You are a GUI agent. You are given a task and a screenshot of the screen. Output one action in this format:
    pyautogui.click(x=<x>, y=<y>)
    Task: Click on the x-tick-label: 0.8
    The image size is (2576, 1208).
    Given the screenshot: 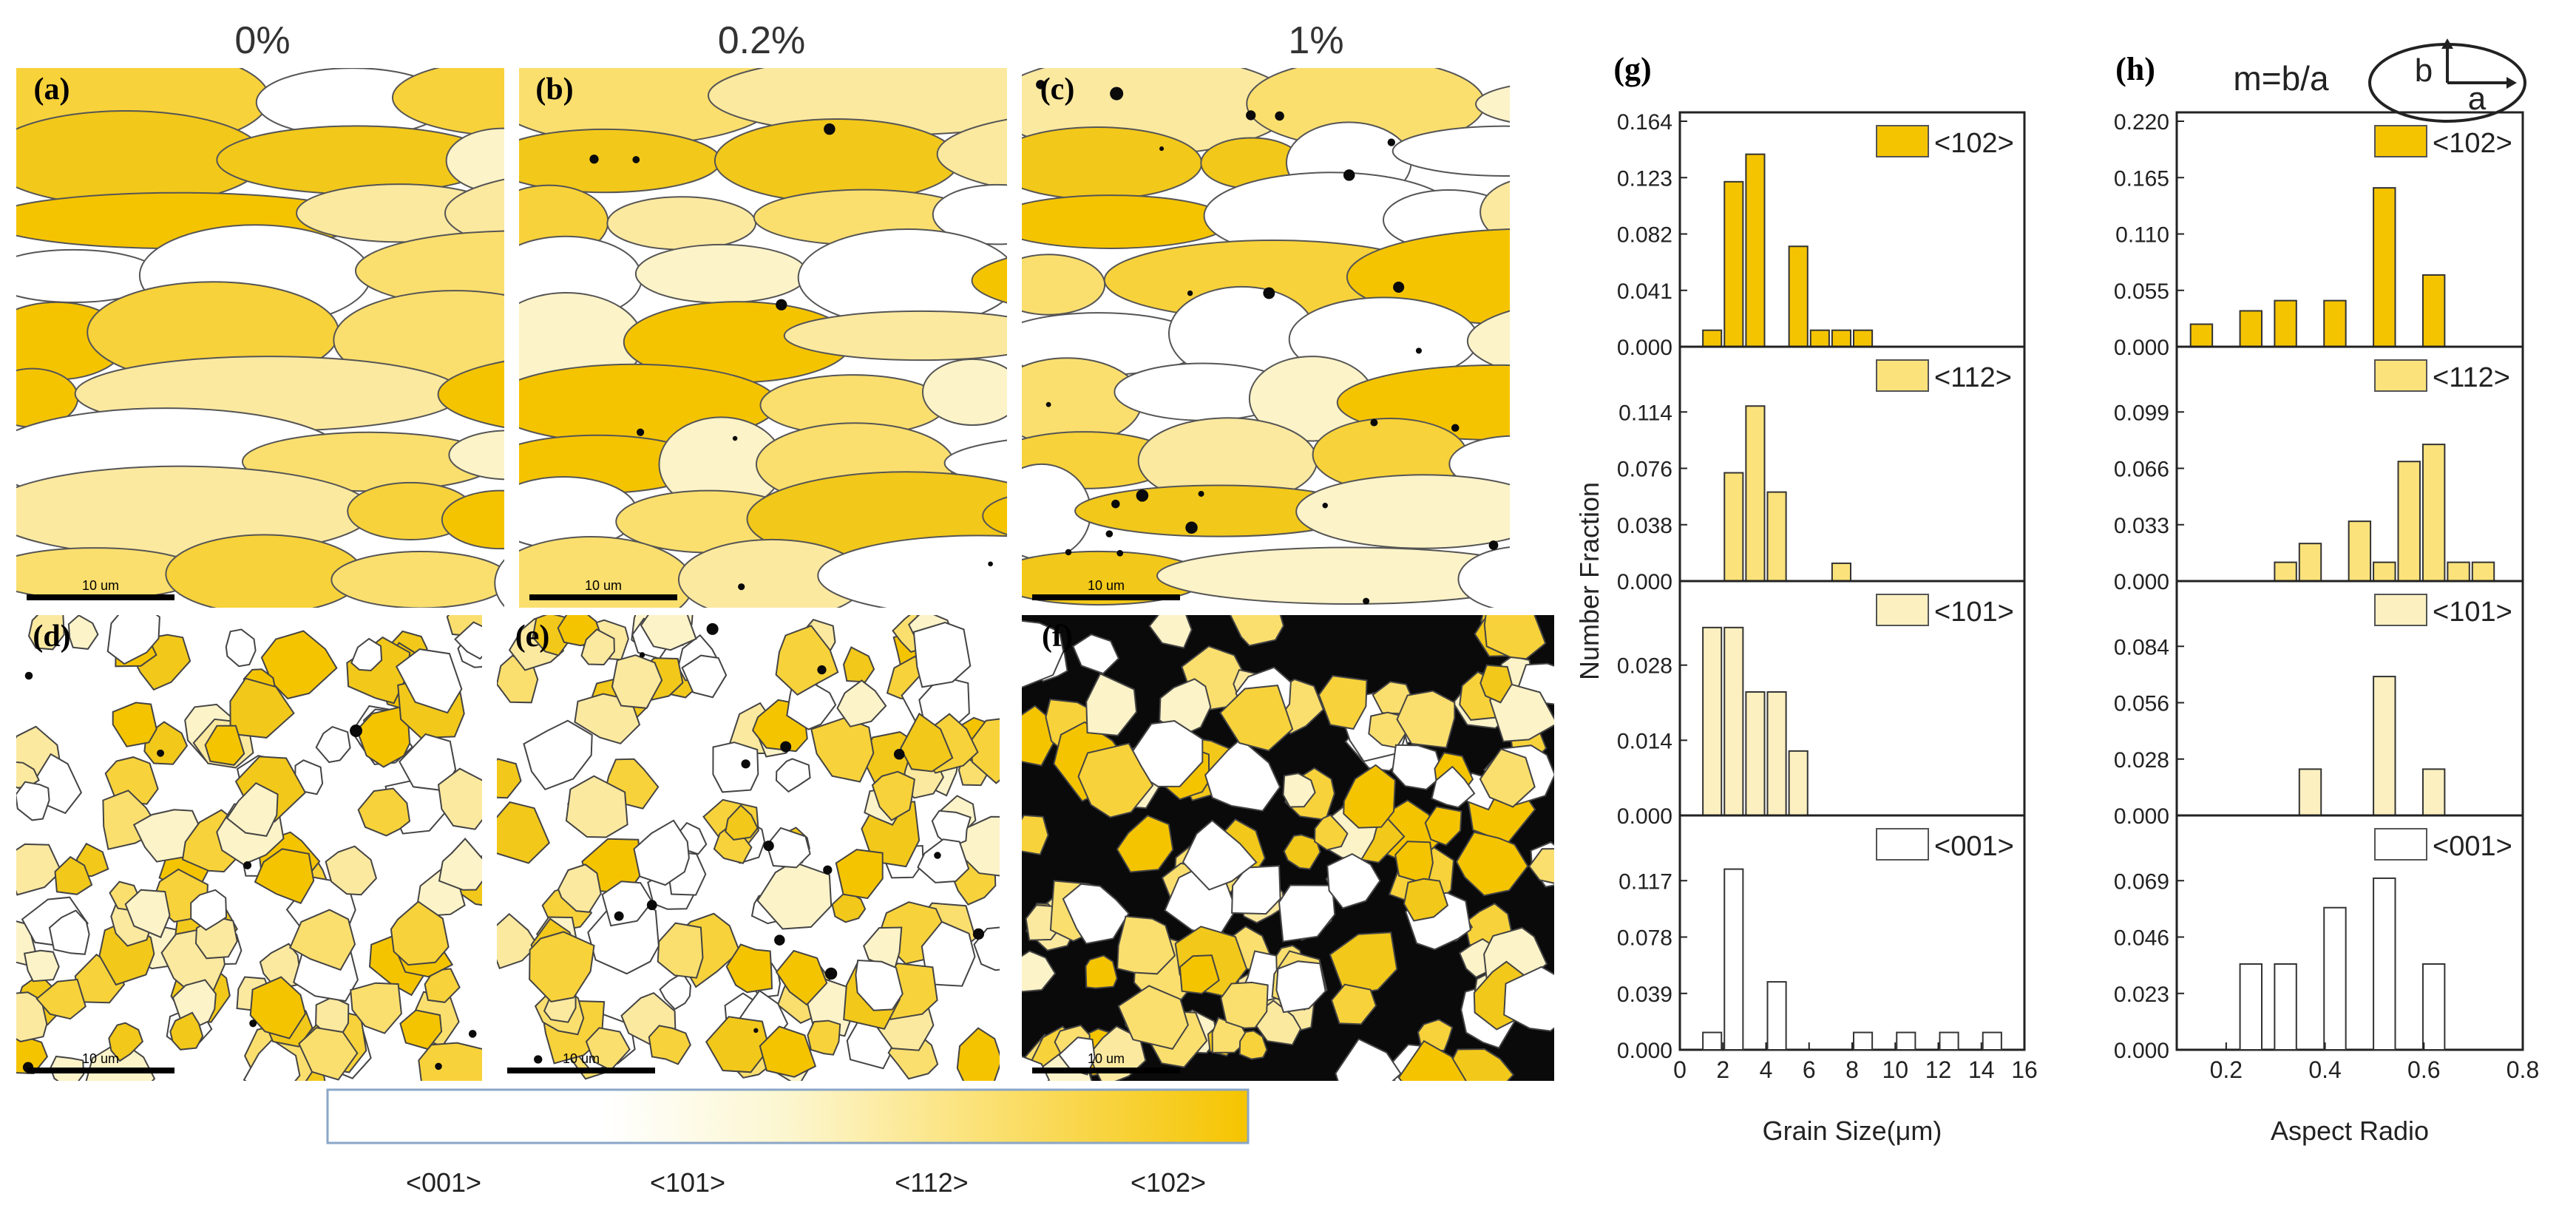 What is the action you would take?
    pyautogui.click(x=2522, y=1069)
    